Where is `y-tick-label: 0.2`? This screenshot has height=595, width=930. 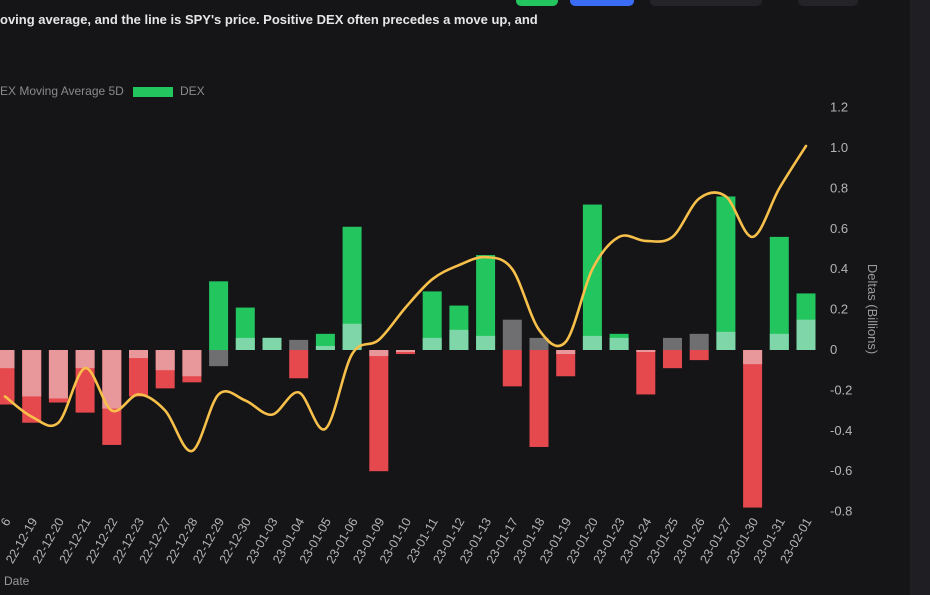
y-tick-label: 0.2 is located at coordinates (839, 309).